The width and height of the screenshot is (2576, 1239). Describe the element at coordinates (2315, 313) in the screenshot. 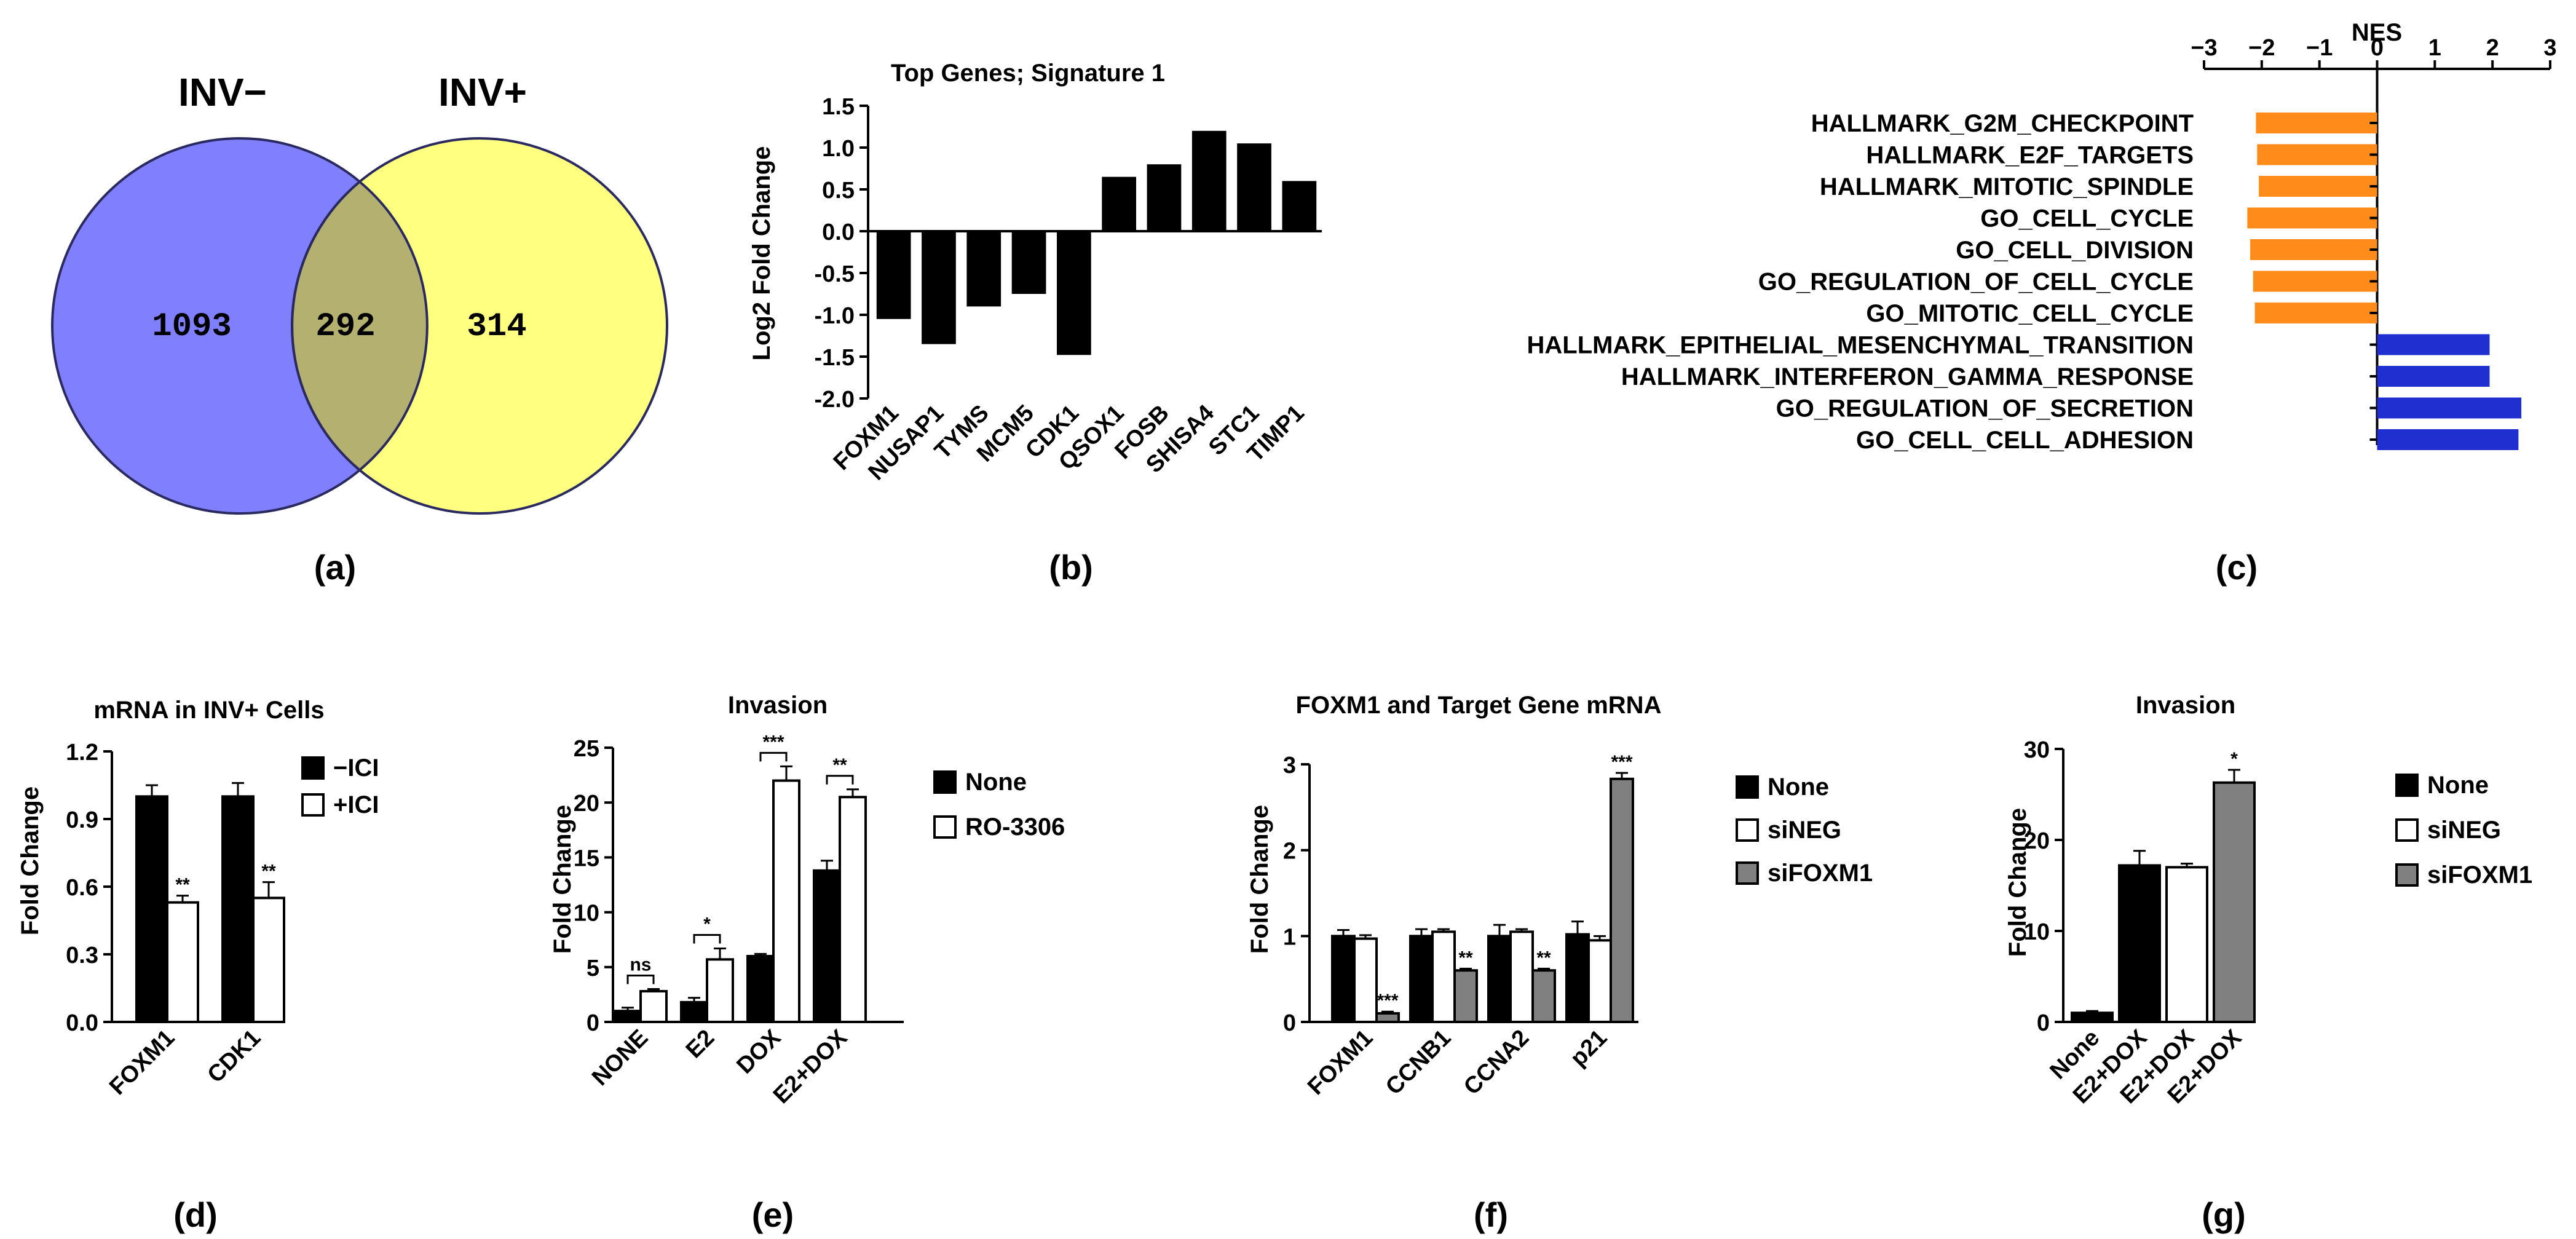

I see `bar-go-mitotic-cell-cycle` at that location.